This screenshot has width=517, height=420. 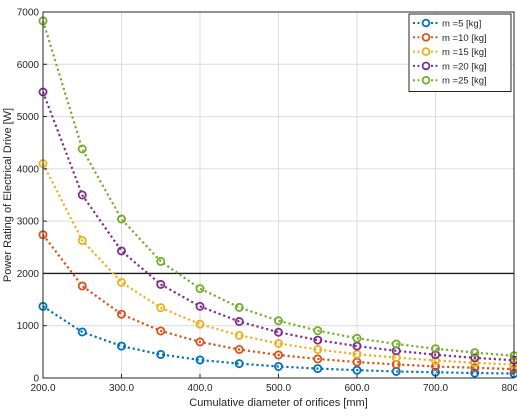 What do you see at coordinates (509, 388) in the screenshot?
I see `x-tick-label: 800.0` at bounding box center [509, 388].